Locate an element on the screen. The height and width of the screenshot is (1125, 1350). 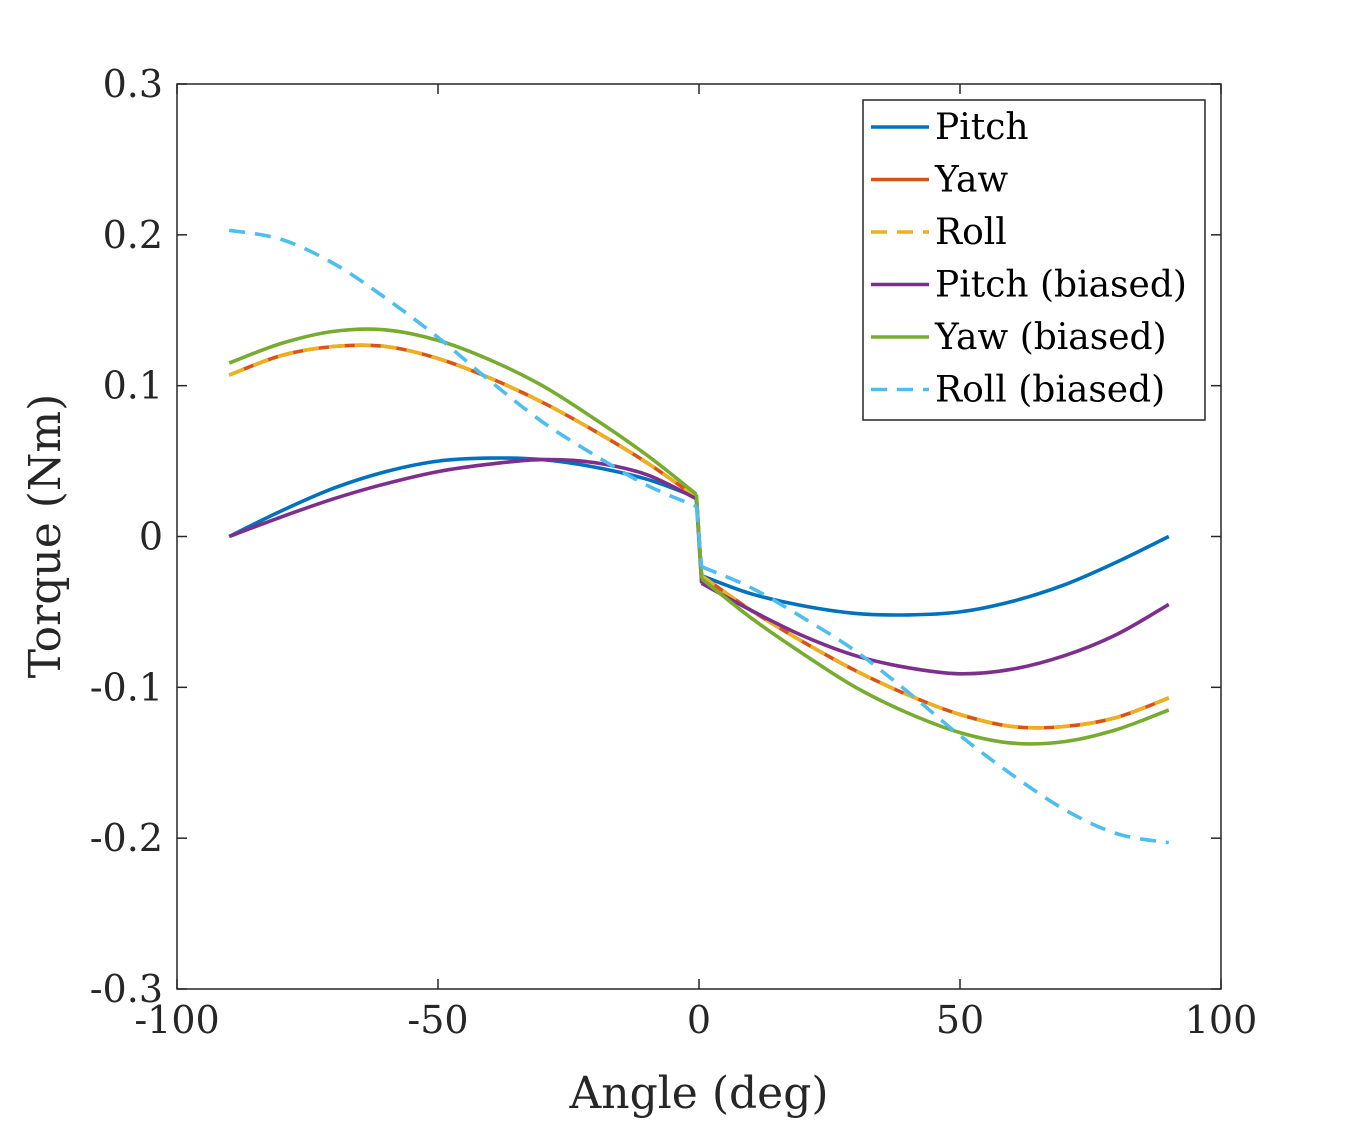
y-tick-label: -0.2 is located at coordinates (126, 838).